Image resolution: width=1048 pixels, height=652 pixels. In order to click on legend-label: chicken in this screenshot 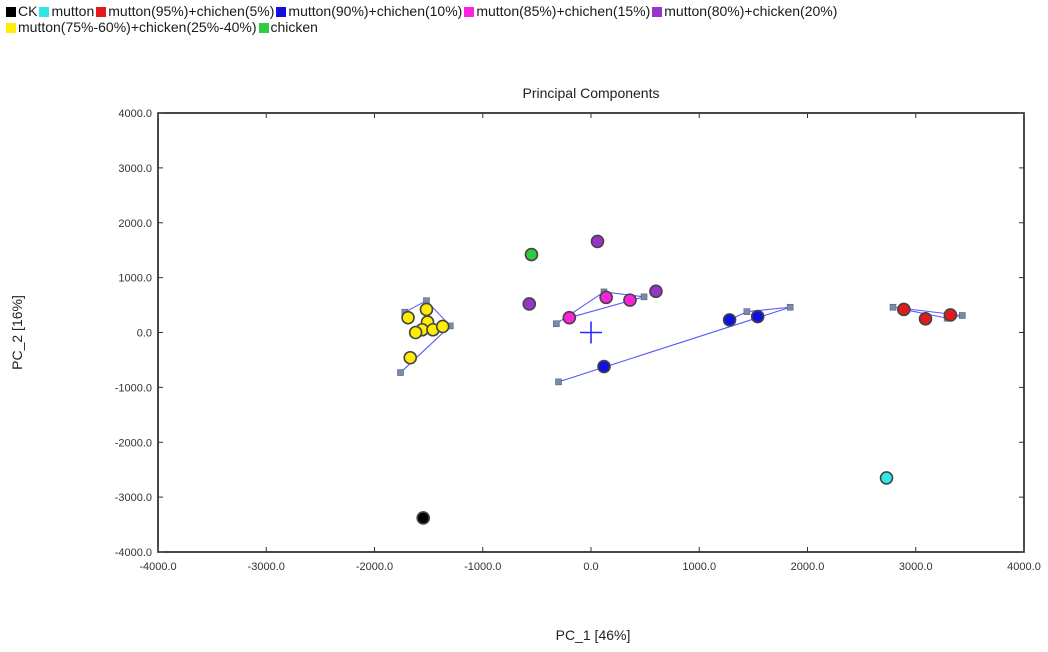, I will do `click(294, 27)`.